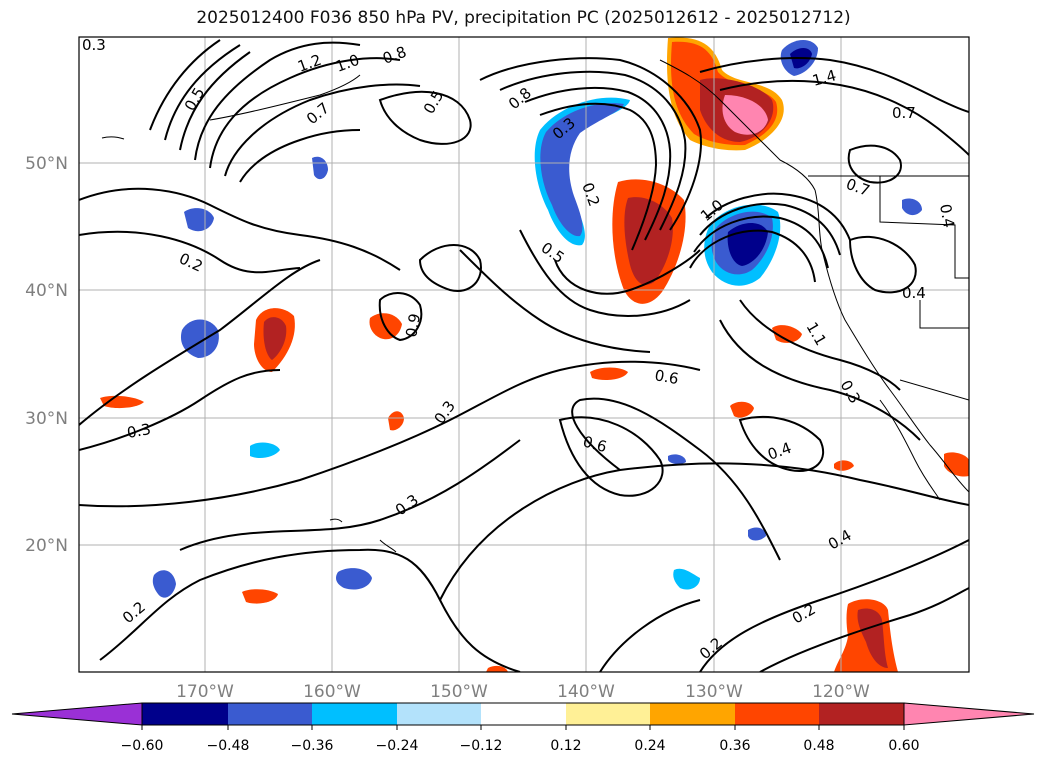 This screenshot has width=1047, height=765. Describe the element at coordinates (46, 164) in the screenshot. I see `lat-label: 50°N` at that location.